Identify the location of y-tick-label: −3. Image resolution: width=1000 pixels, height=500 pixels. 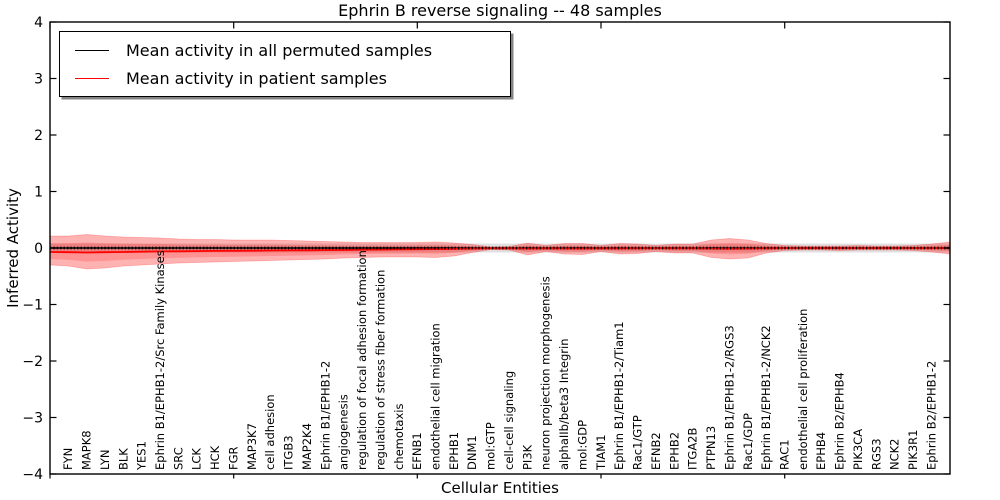
(32, 419).